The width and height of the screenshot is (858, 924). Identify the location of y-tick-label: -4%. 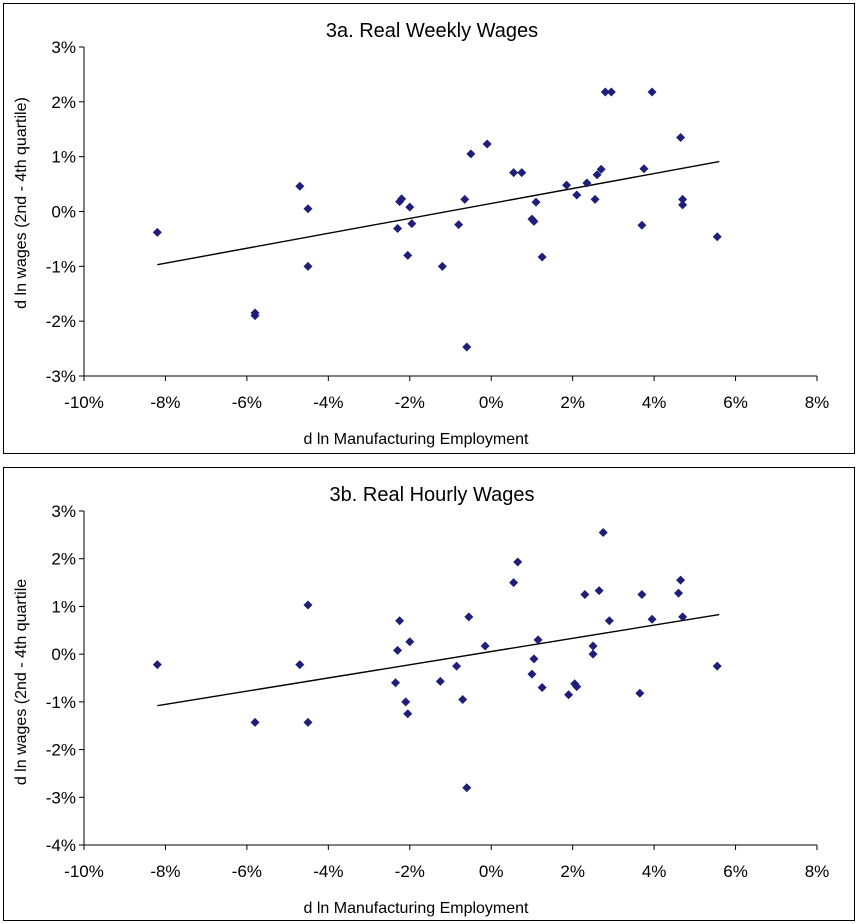
(61, 845).